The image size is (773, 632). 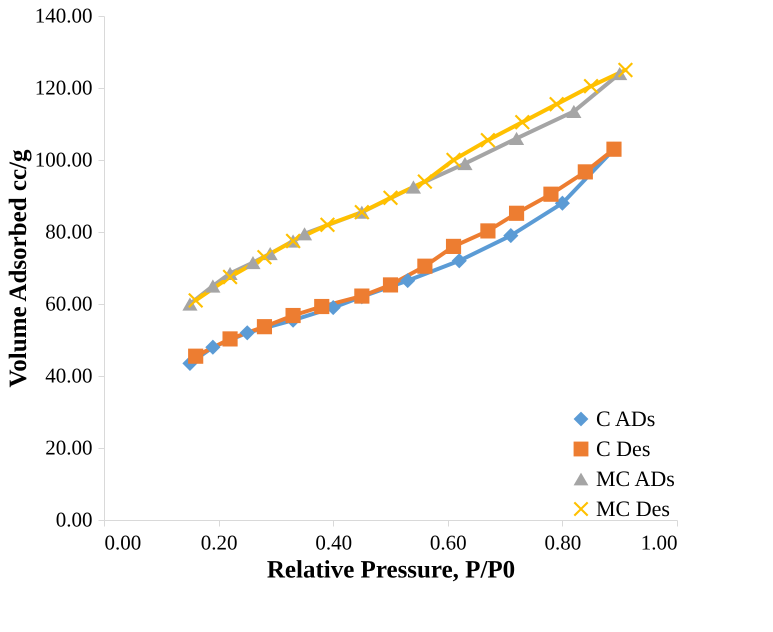 I want to click on legend-label: C Des, so click(x=623, y=448).